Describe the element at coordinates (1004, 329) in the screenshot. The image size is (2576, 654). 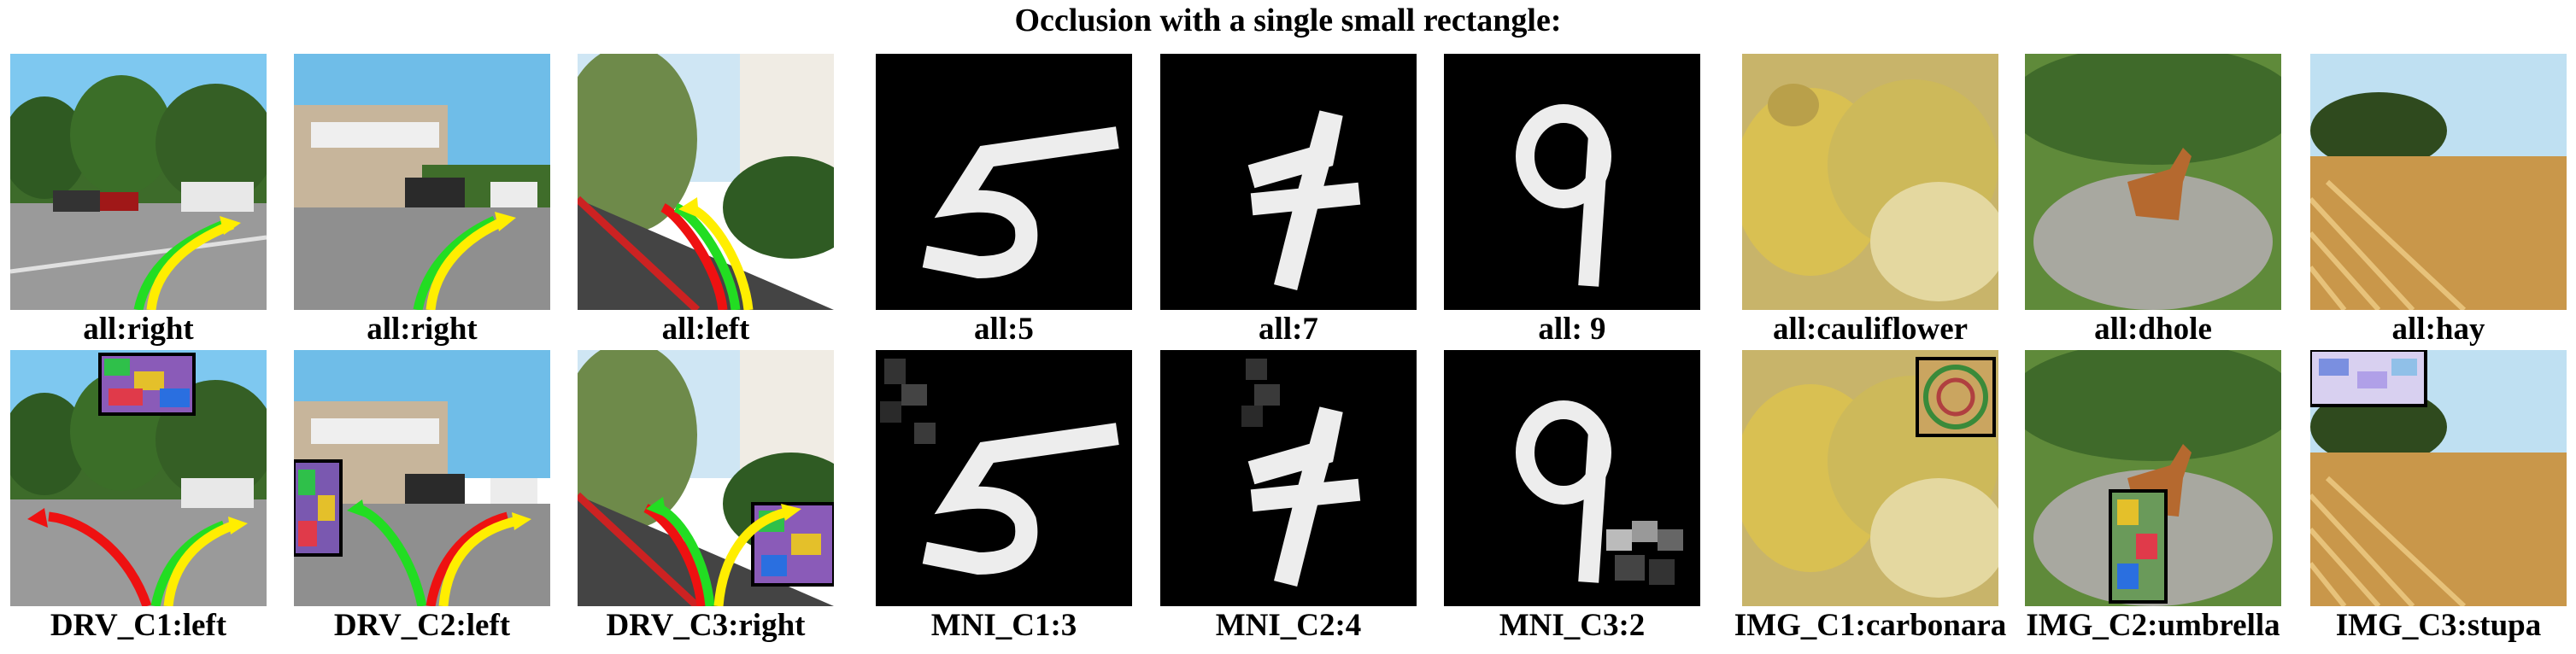
I see `caption-top-4: all:5` at that location.